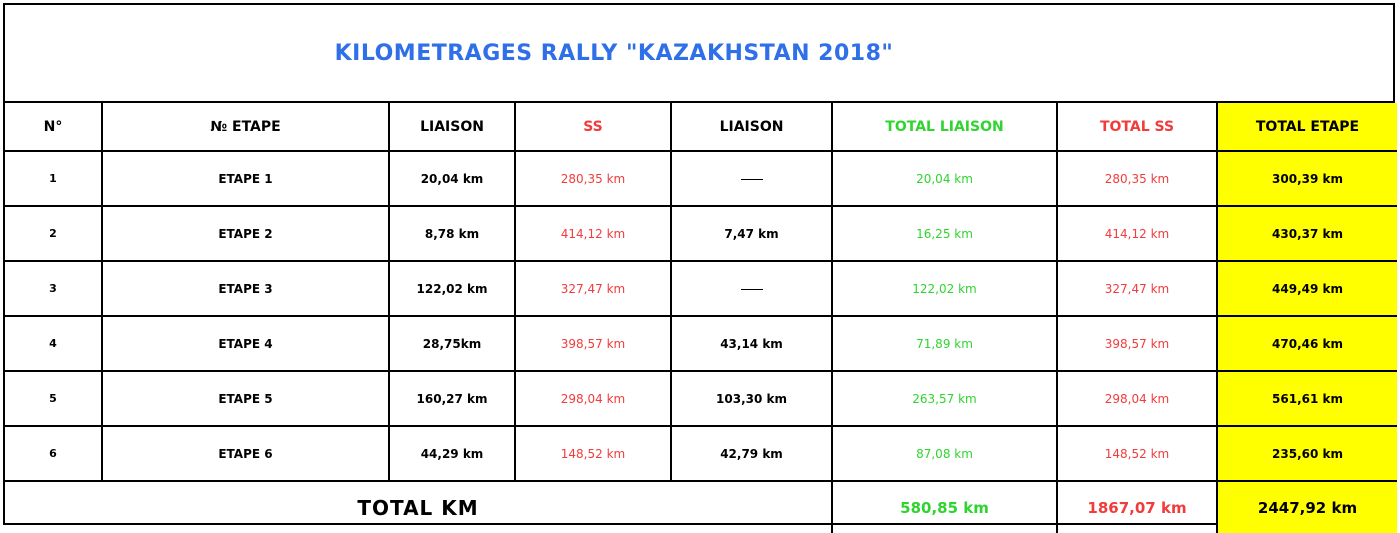 This screenshot has height=533, width=1400. Describe the element at coordinates (54, 454) in the screenshot. I see `cell-num: 6` at that location.